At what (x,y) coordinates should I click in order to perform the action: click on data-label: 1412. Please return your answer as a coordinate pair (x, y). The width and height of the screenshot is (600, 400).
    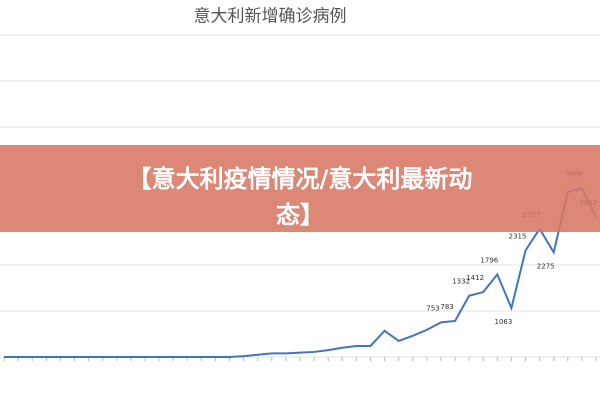
    Looking at the image, I should click on (475, 278).